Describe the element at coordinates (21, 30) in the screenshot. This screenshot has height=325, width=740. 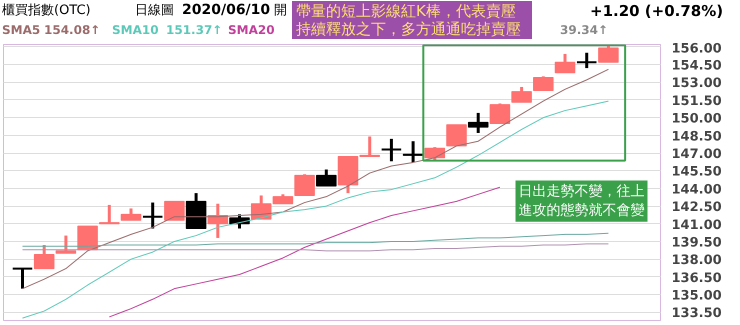
I see `text: SMA5` at that location.